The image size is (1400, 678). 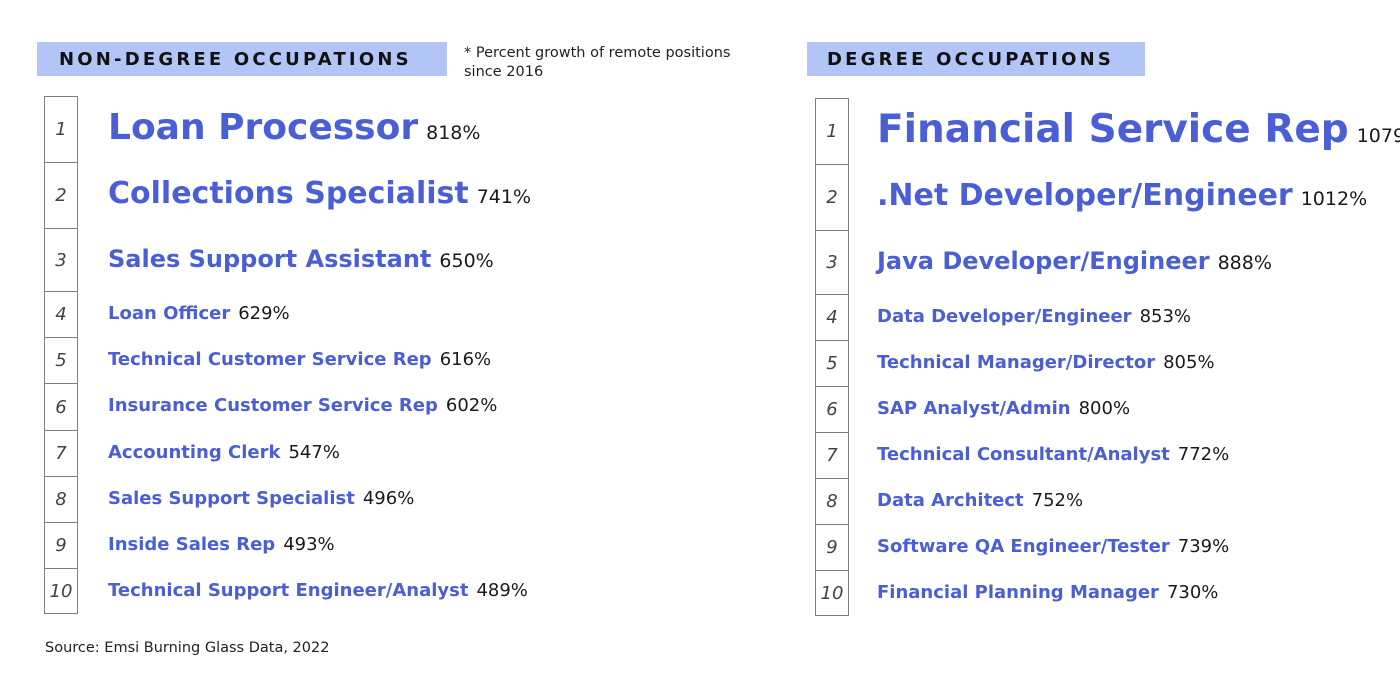 What do you see at coordinates (187, 648) in the screenshot?
I see `source-note: Source: Emsi Burning Glass Data, 2022` at bounding box center [187, 648].